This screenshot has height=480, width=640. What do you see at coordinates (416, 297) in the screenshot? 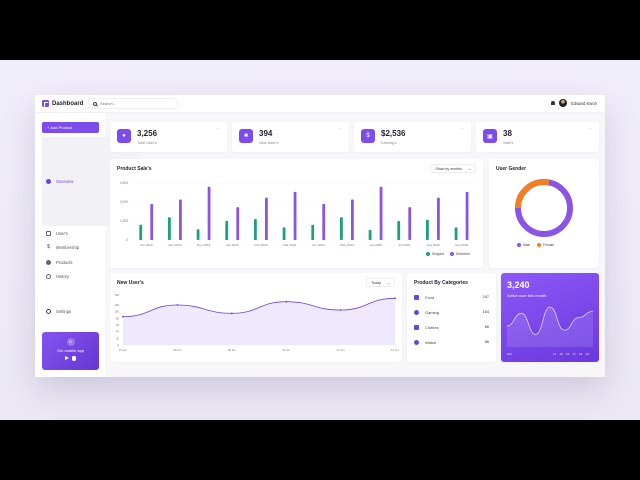
I see `food-icon` at bounding box center [416, 297].